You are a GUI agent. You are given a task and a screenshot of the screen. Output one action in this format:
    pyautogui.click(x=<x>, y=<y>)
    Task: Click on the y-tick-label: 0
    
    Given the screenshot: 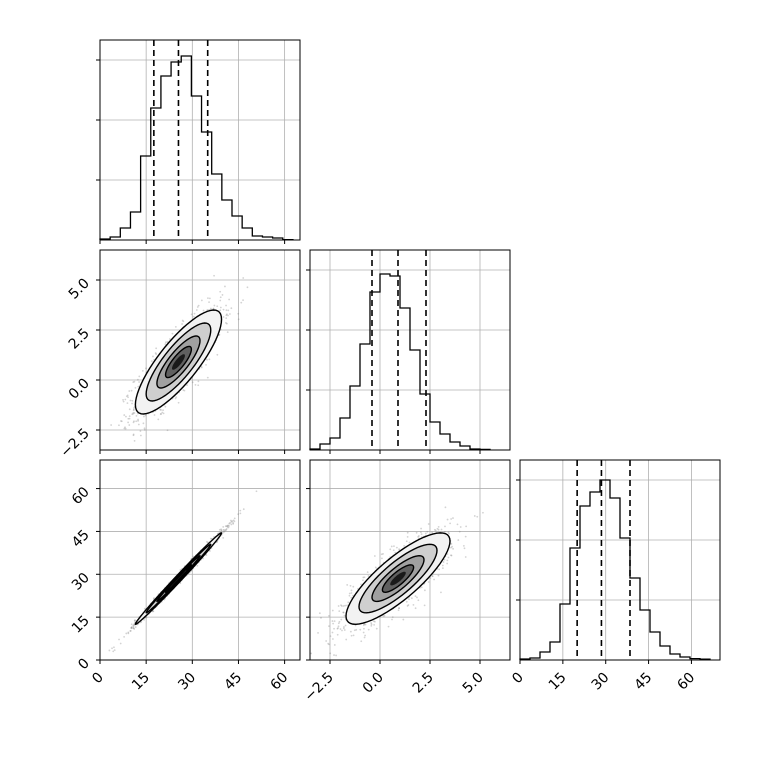 What is the action you would take?
    pyautogui.click(x=84, y=665)
    